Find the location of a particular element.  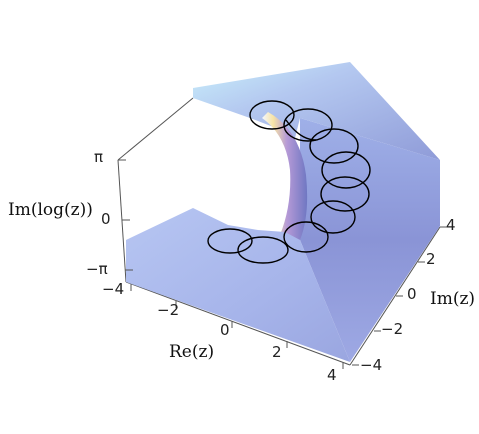

surface-branch-cut is located at coordinates (285, 176).